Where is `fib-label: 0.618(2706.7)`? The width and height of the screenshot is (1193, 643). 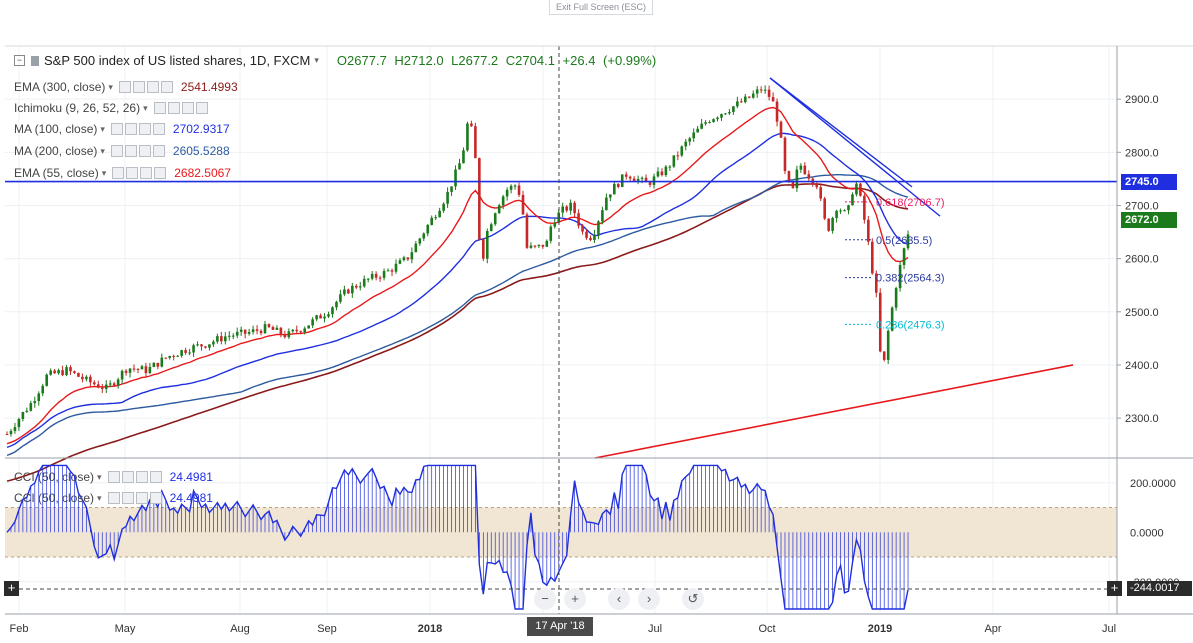 fib-label: 0.618(2706.7) is located at coordinates (910, 203).